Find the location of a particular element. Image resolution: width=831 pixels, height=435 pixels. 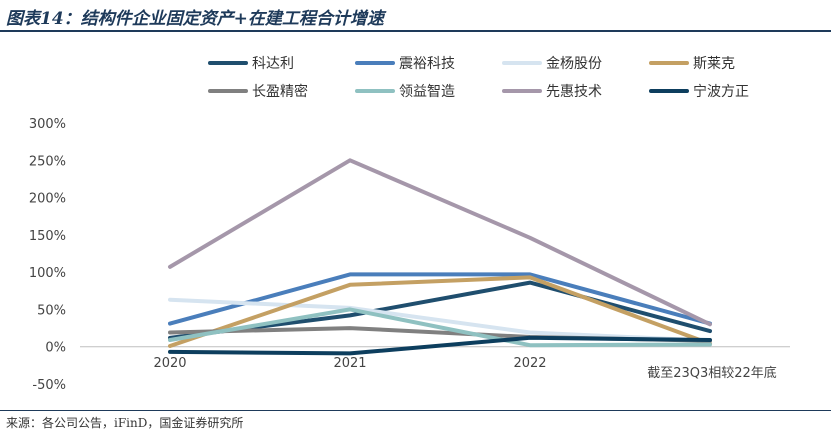

y-tick-label: 150% is located at coordinates (47, 236).